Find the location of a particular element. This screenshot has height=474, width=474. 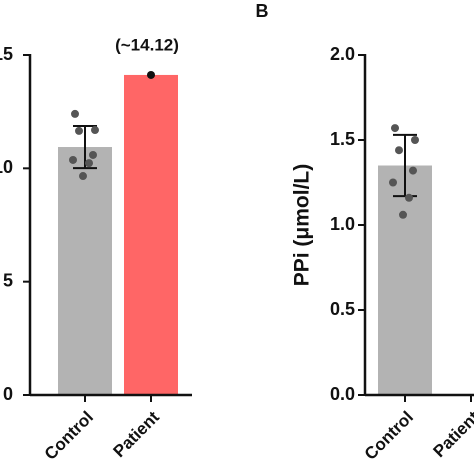

y-tick-label: 0 is located at coordinates (8, 394).